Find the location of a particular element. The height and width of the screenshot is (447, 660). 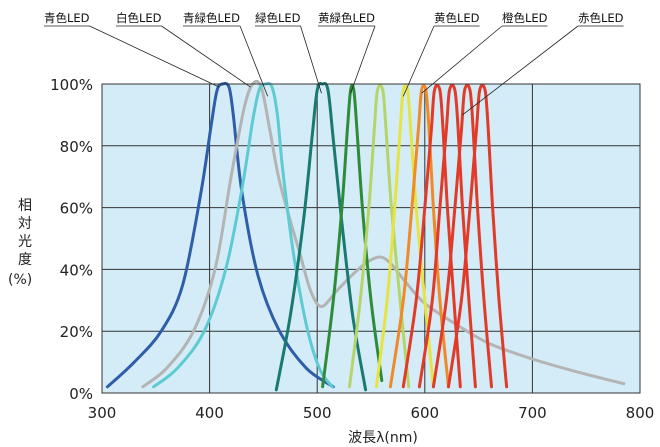

y-tick-label: 20% is located at coordinates (76, 332).